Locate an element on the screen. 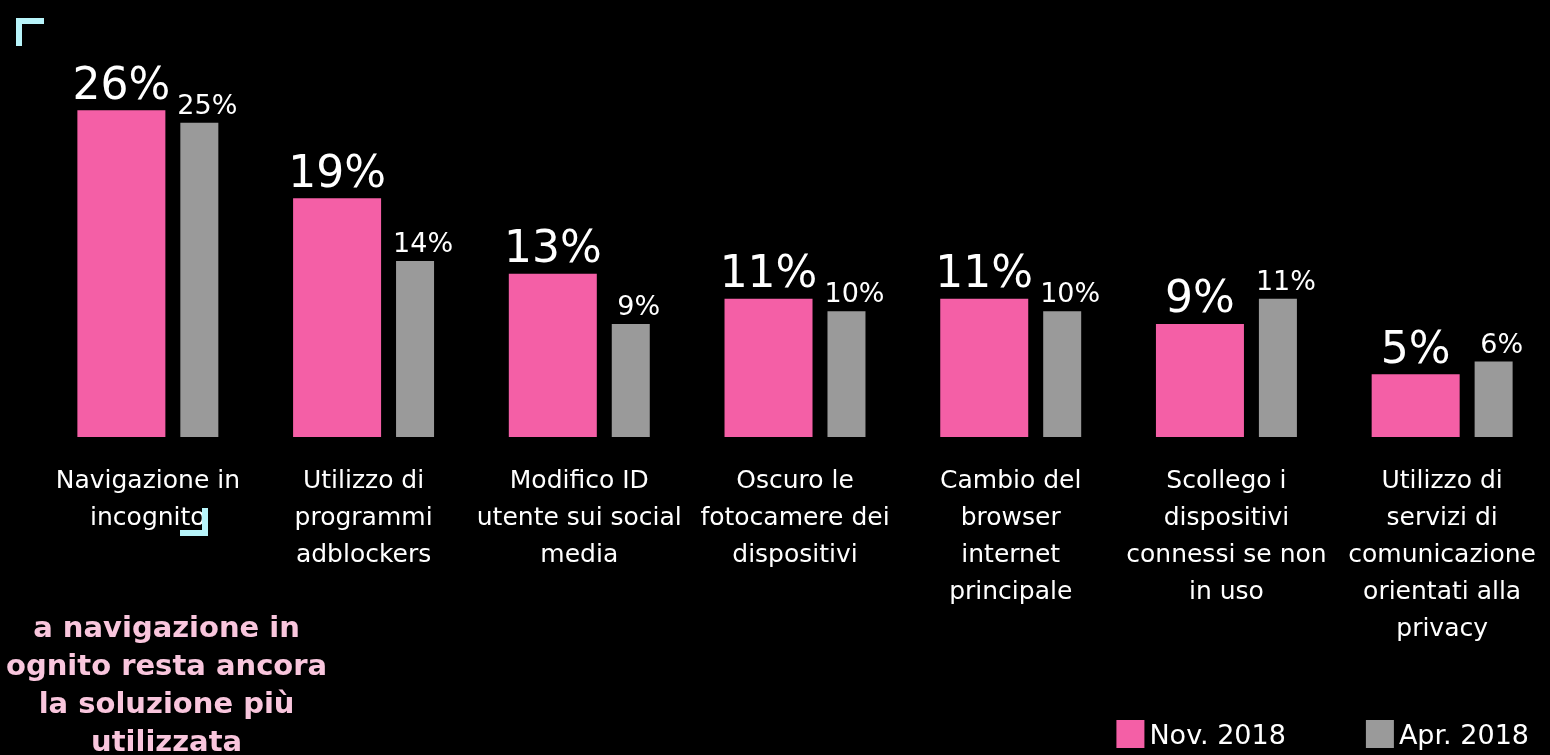 The width and height of the screenshot is (1550, 755). data-label: 25% is located at coordinates (207, 104).